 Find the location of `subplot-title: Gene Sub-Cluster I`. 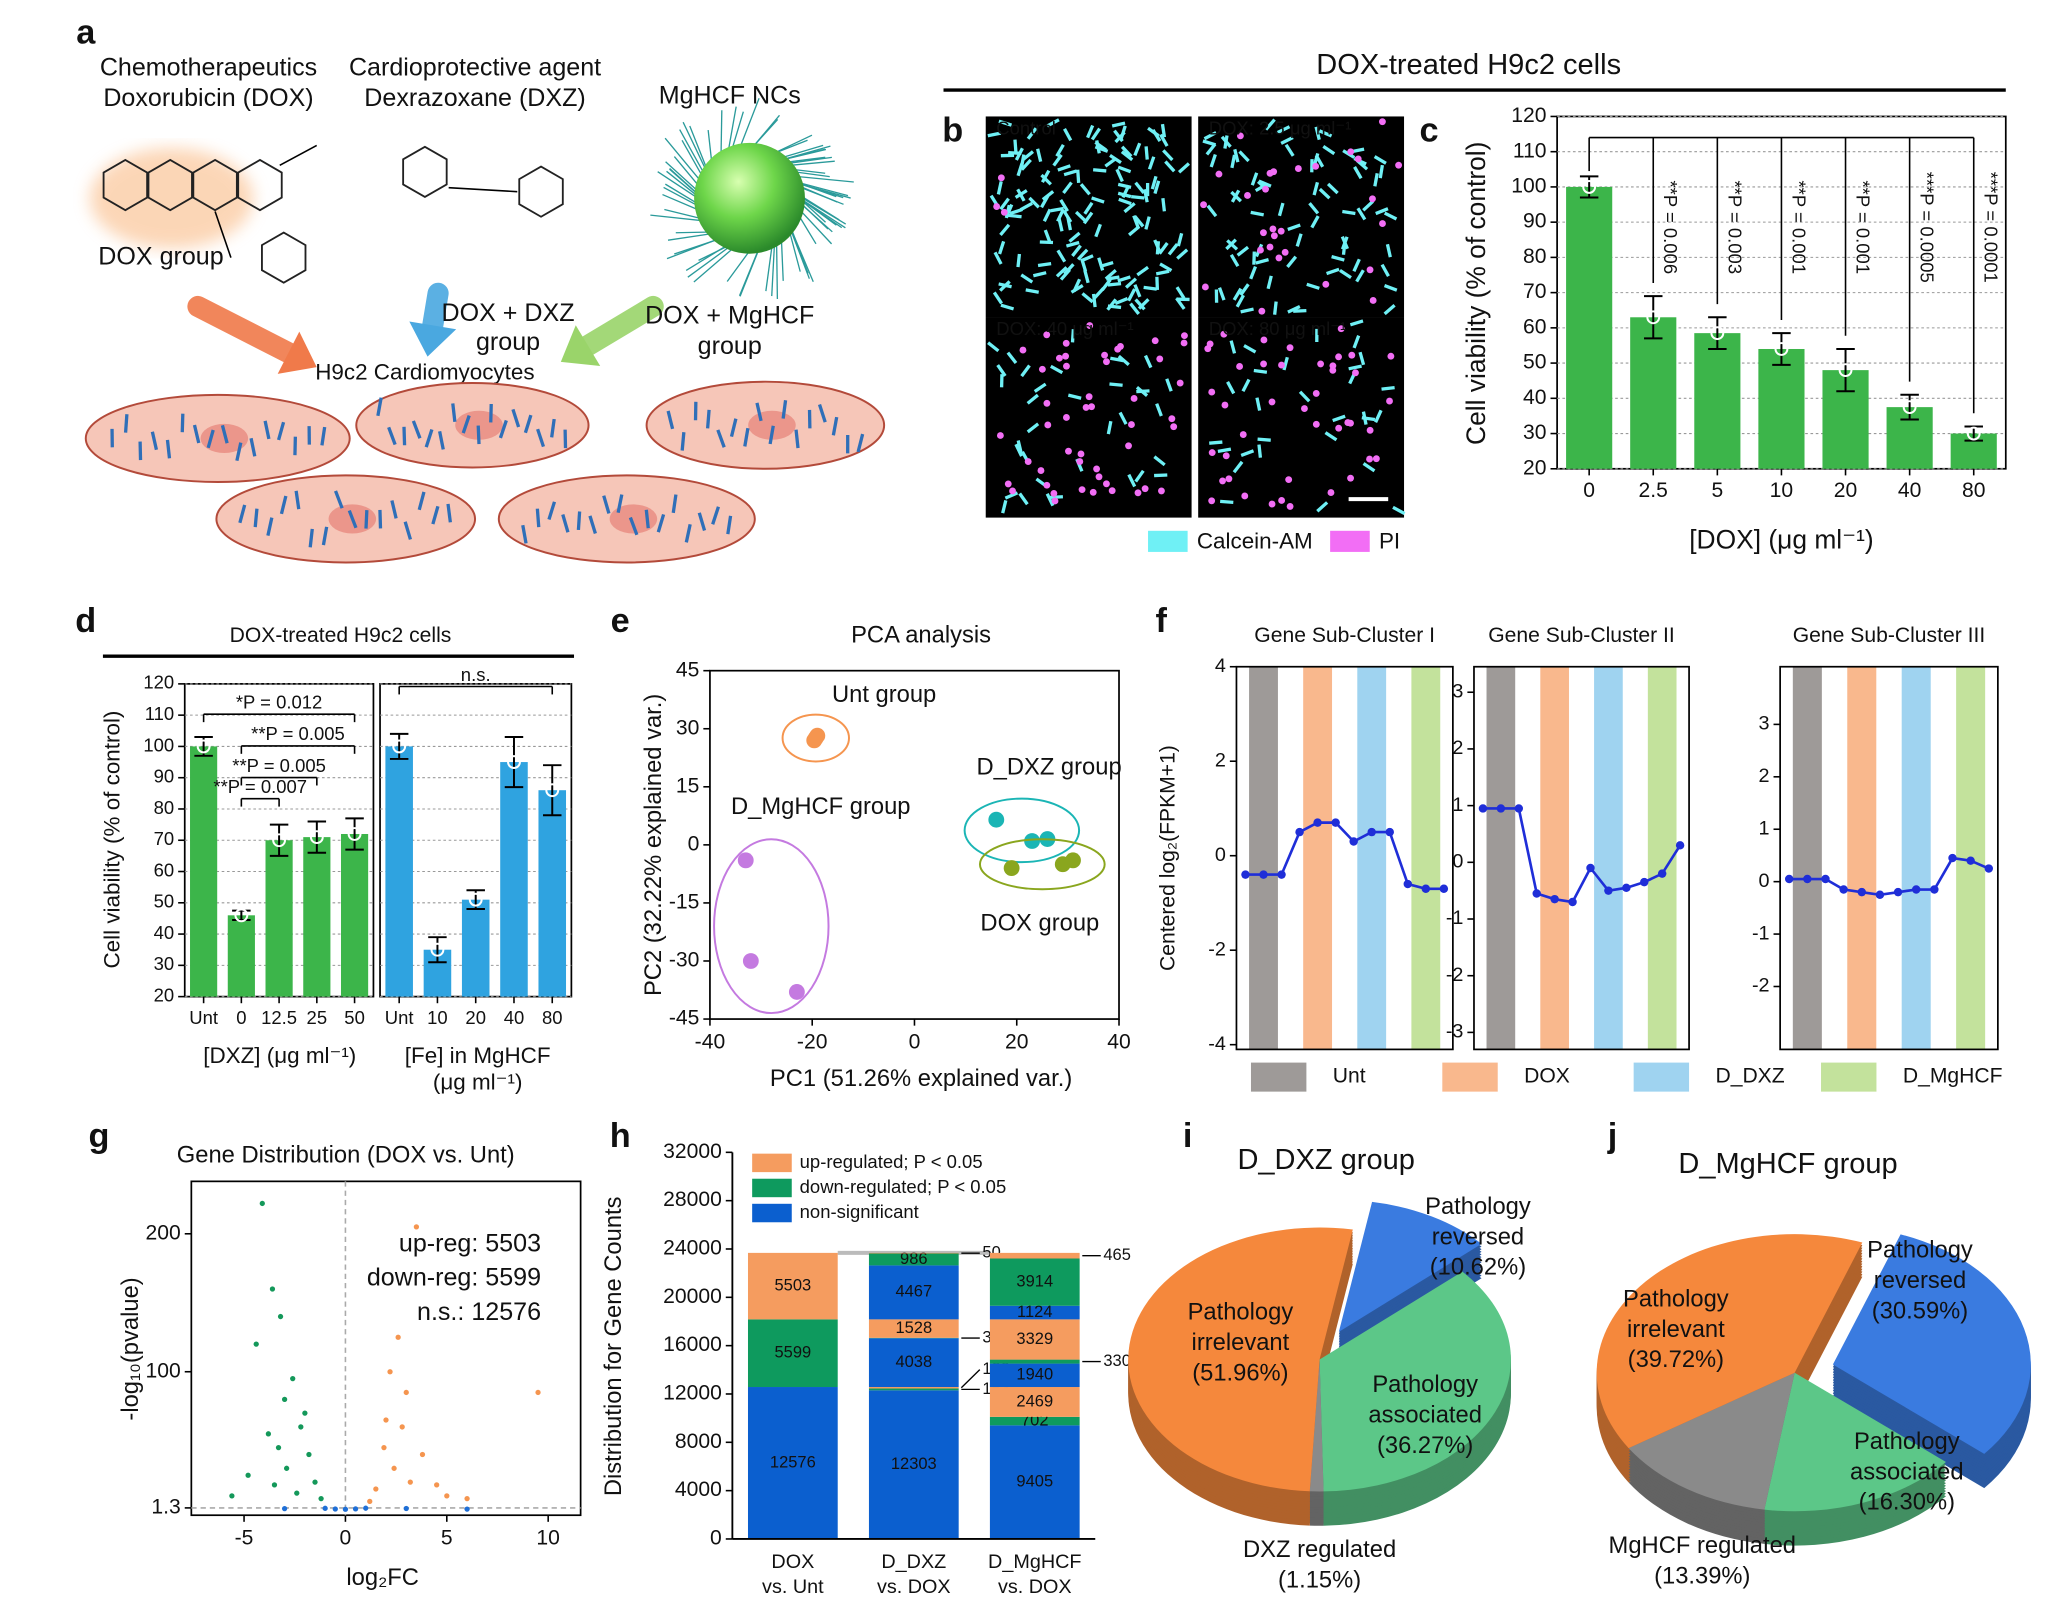

subplot-title: Gene Sub-Cluster I is located at coordinates (1344, 635).